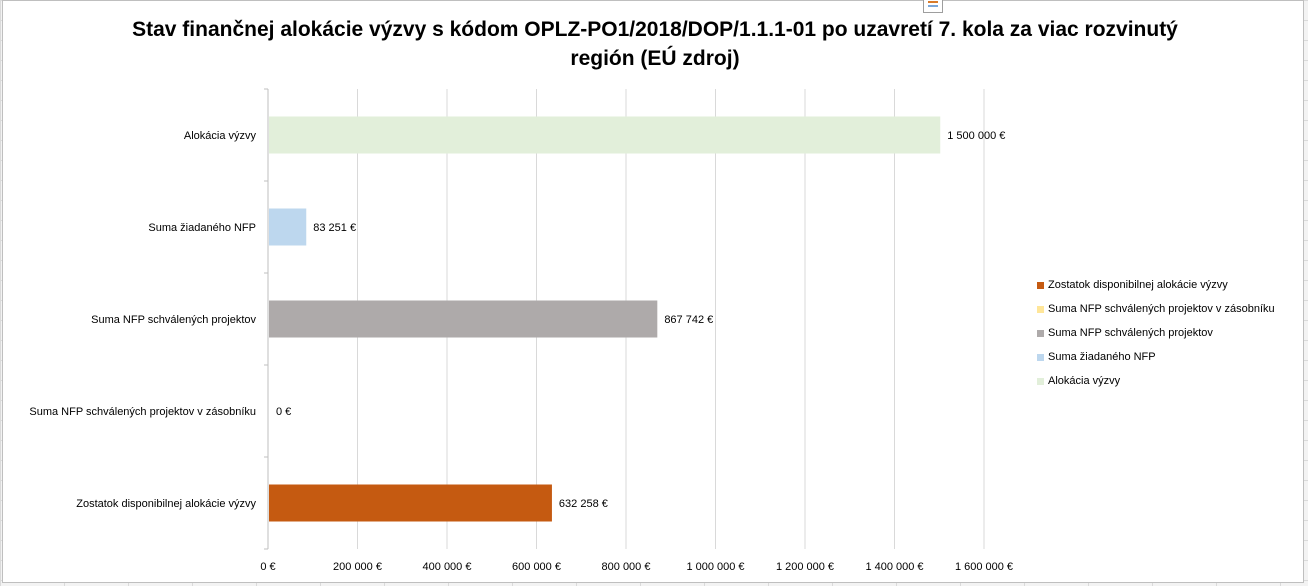  What do you see at coordinates (984, 567) in the screenshot?
I see `x-tick-label: 1 600 000 €` at bounding box center [984, 567].